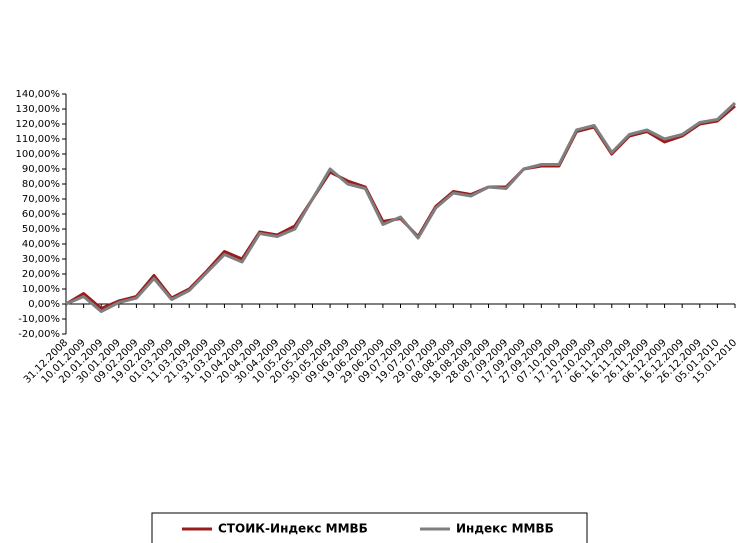  Describe the element at coordinates (38, 109) in the screenshot. I see `y-tick-label: 130,00%` at that location.